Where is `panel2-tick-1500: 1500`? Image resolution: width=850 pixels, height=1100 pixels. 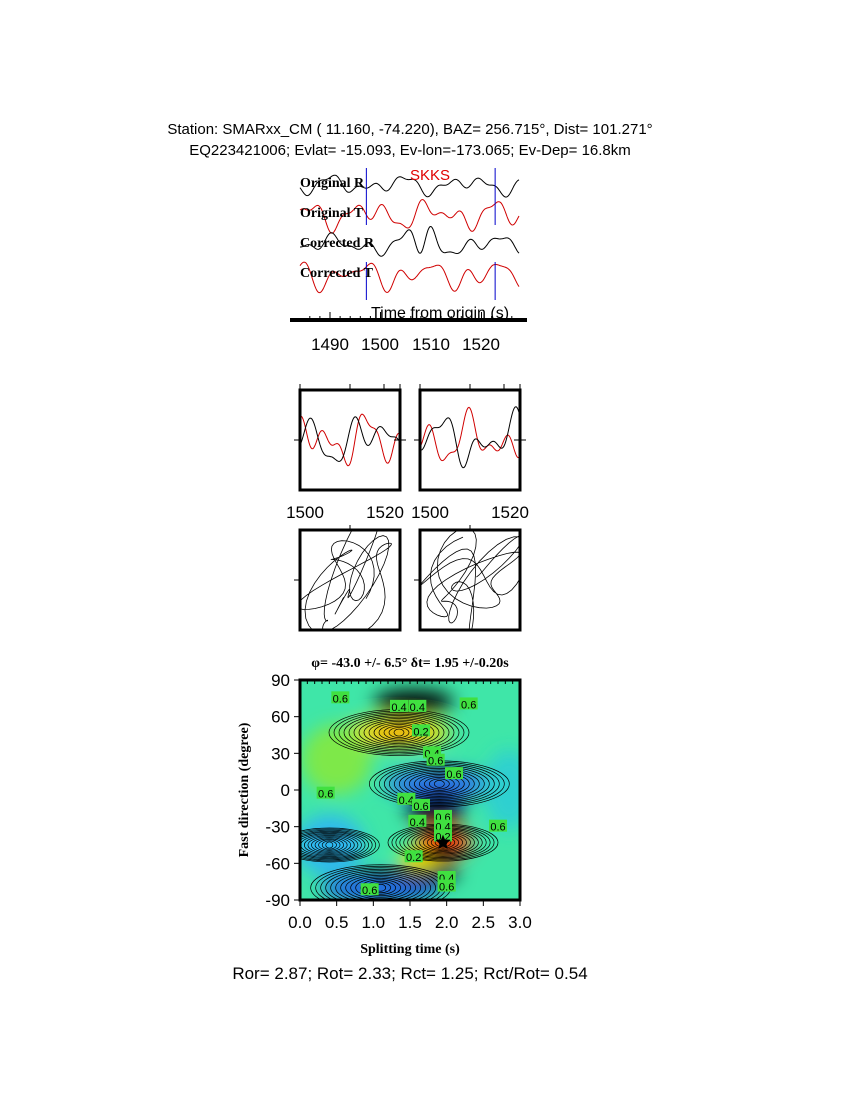 panel2-tick-1500: 1500 is located at coordinates (430, 512).